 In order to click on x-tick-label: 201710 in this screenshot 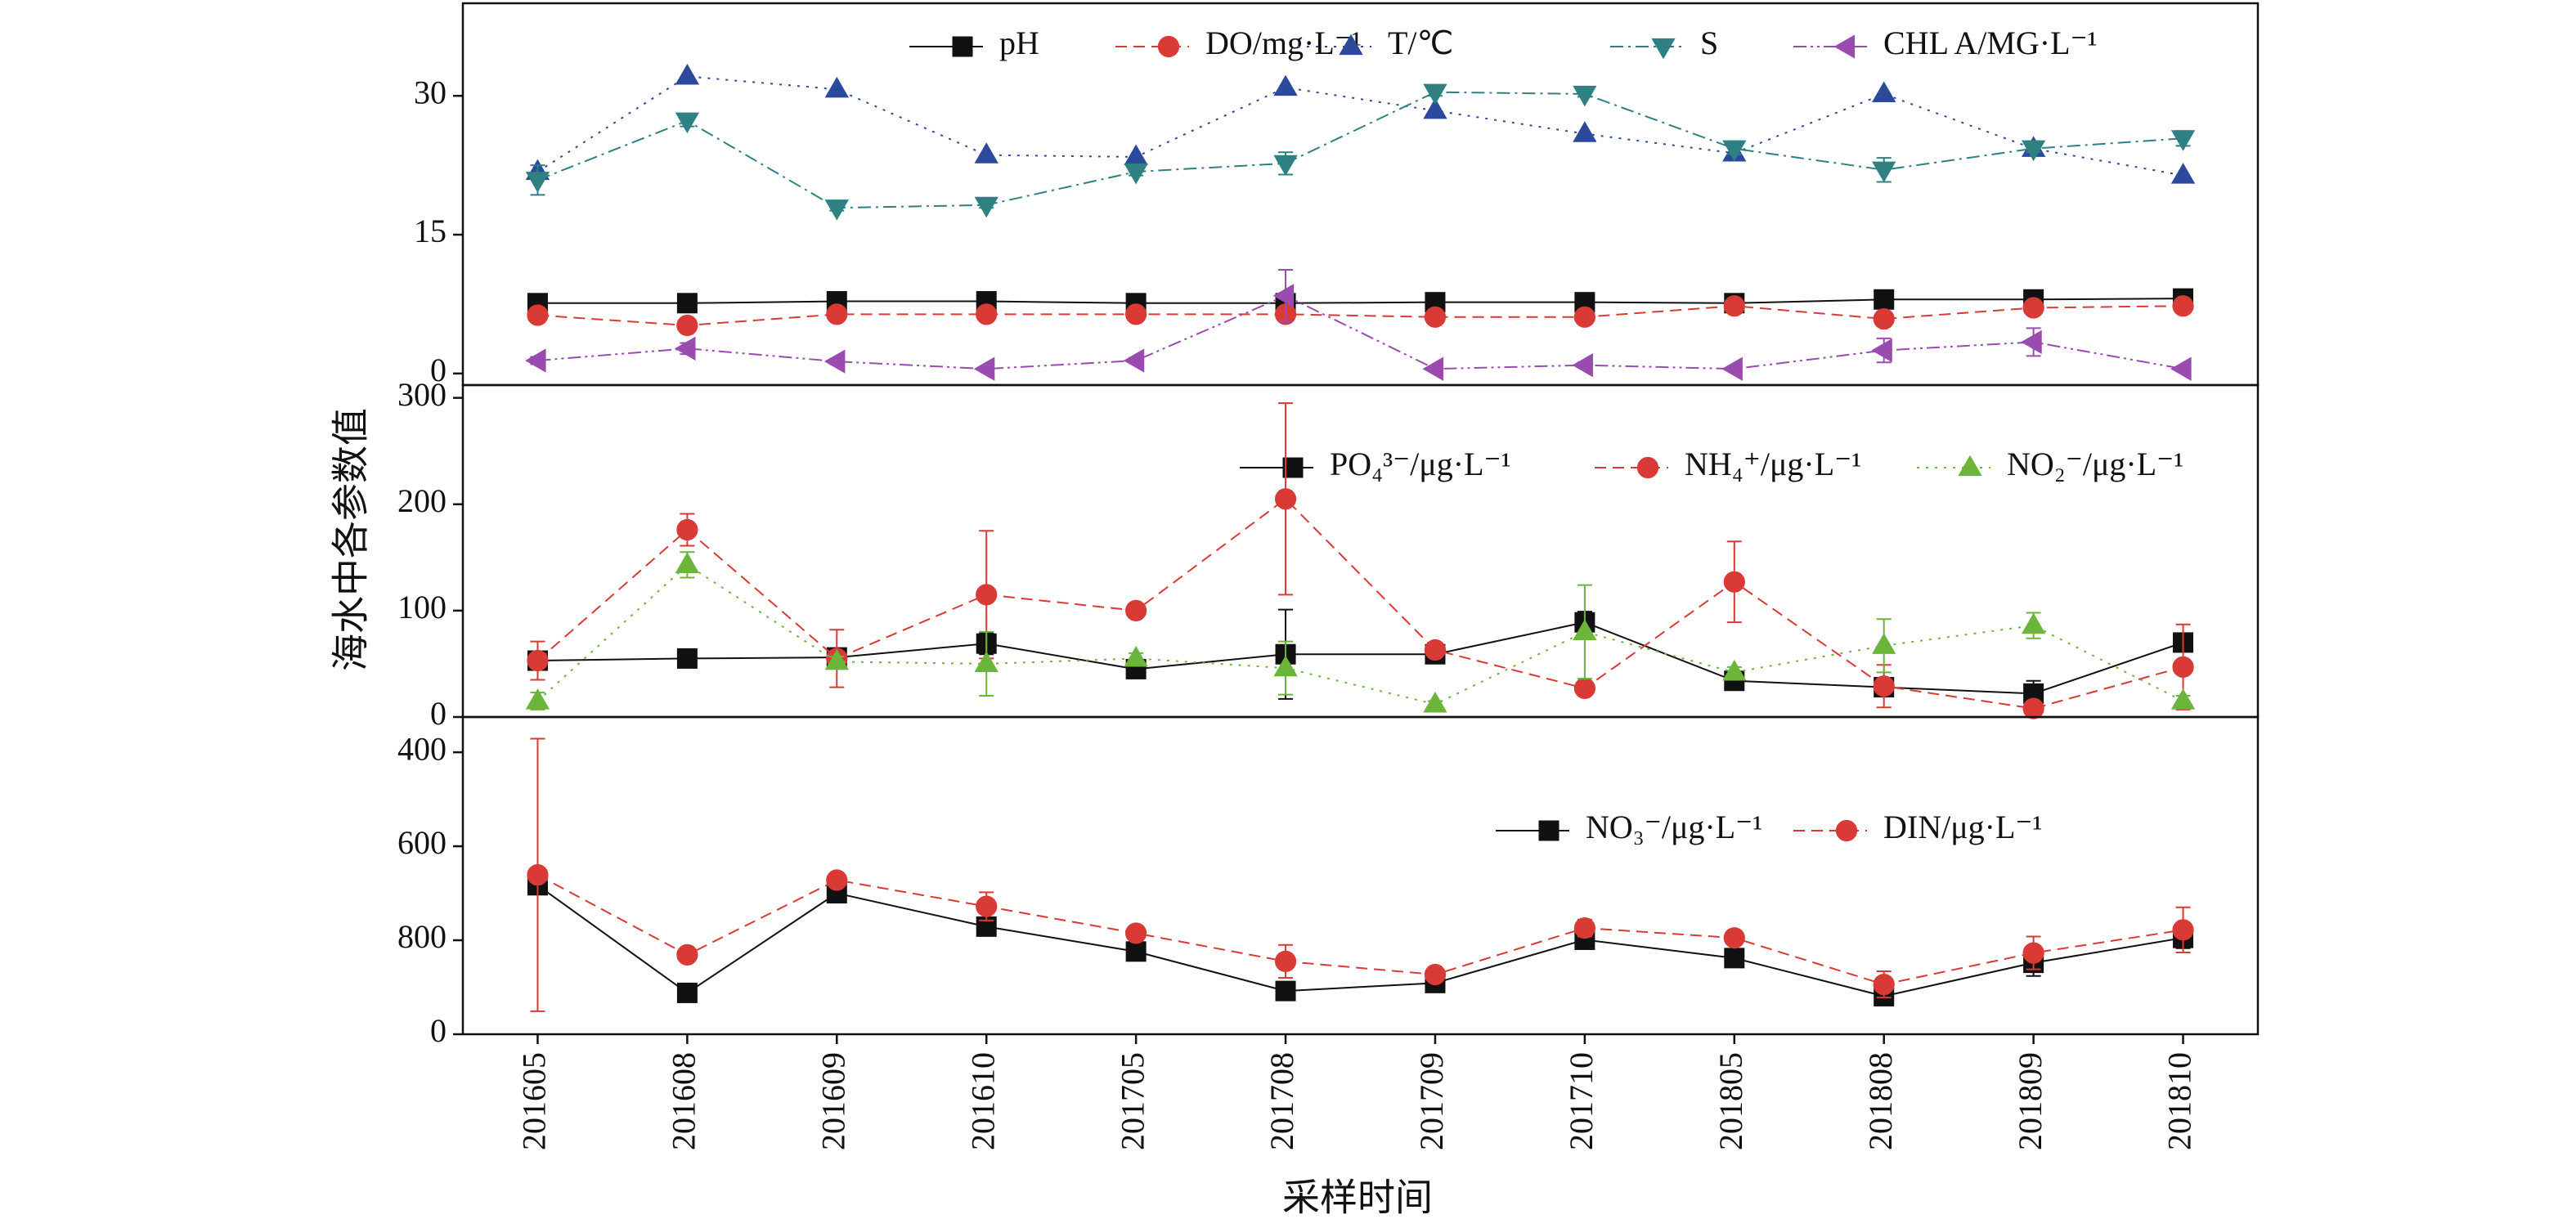, I will do `click(1581, 1101)`.